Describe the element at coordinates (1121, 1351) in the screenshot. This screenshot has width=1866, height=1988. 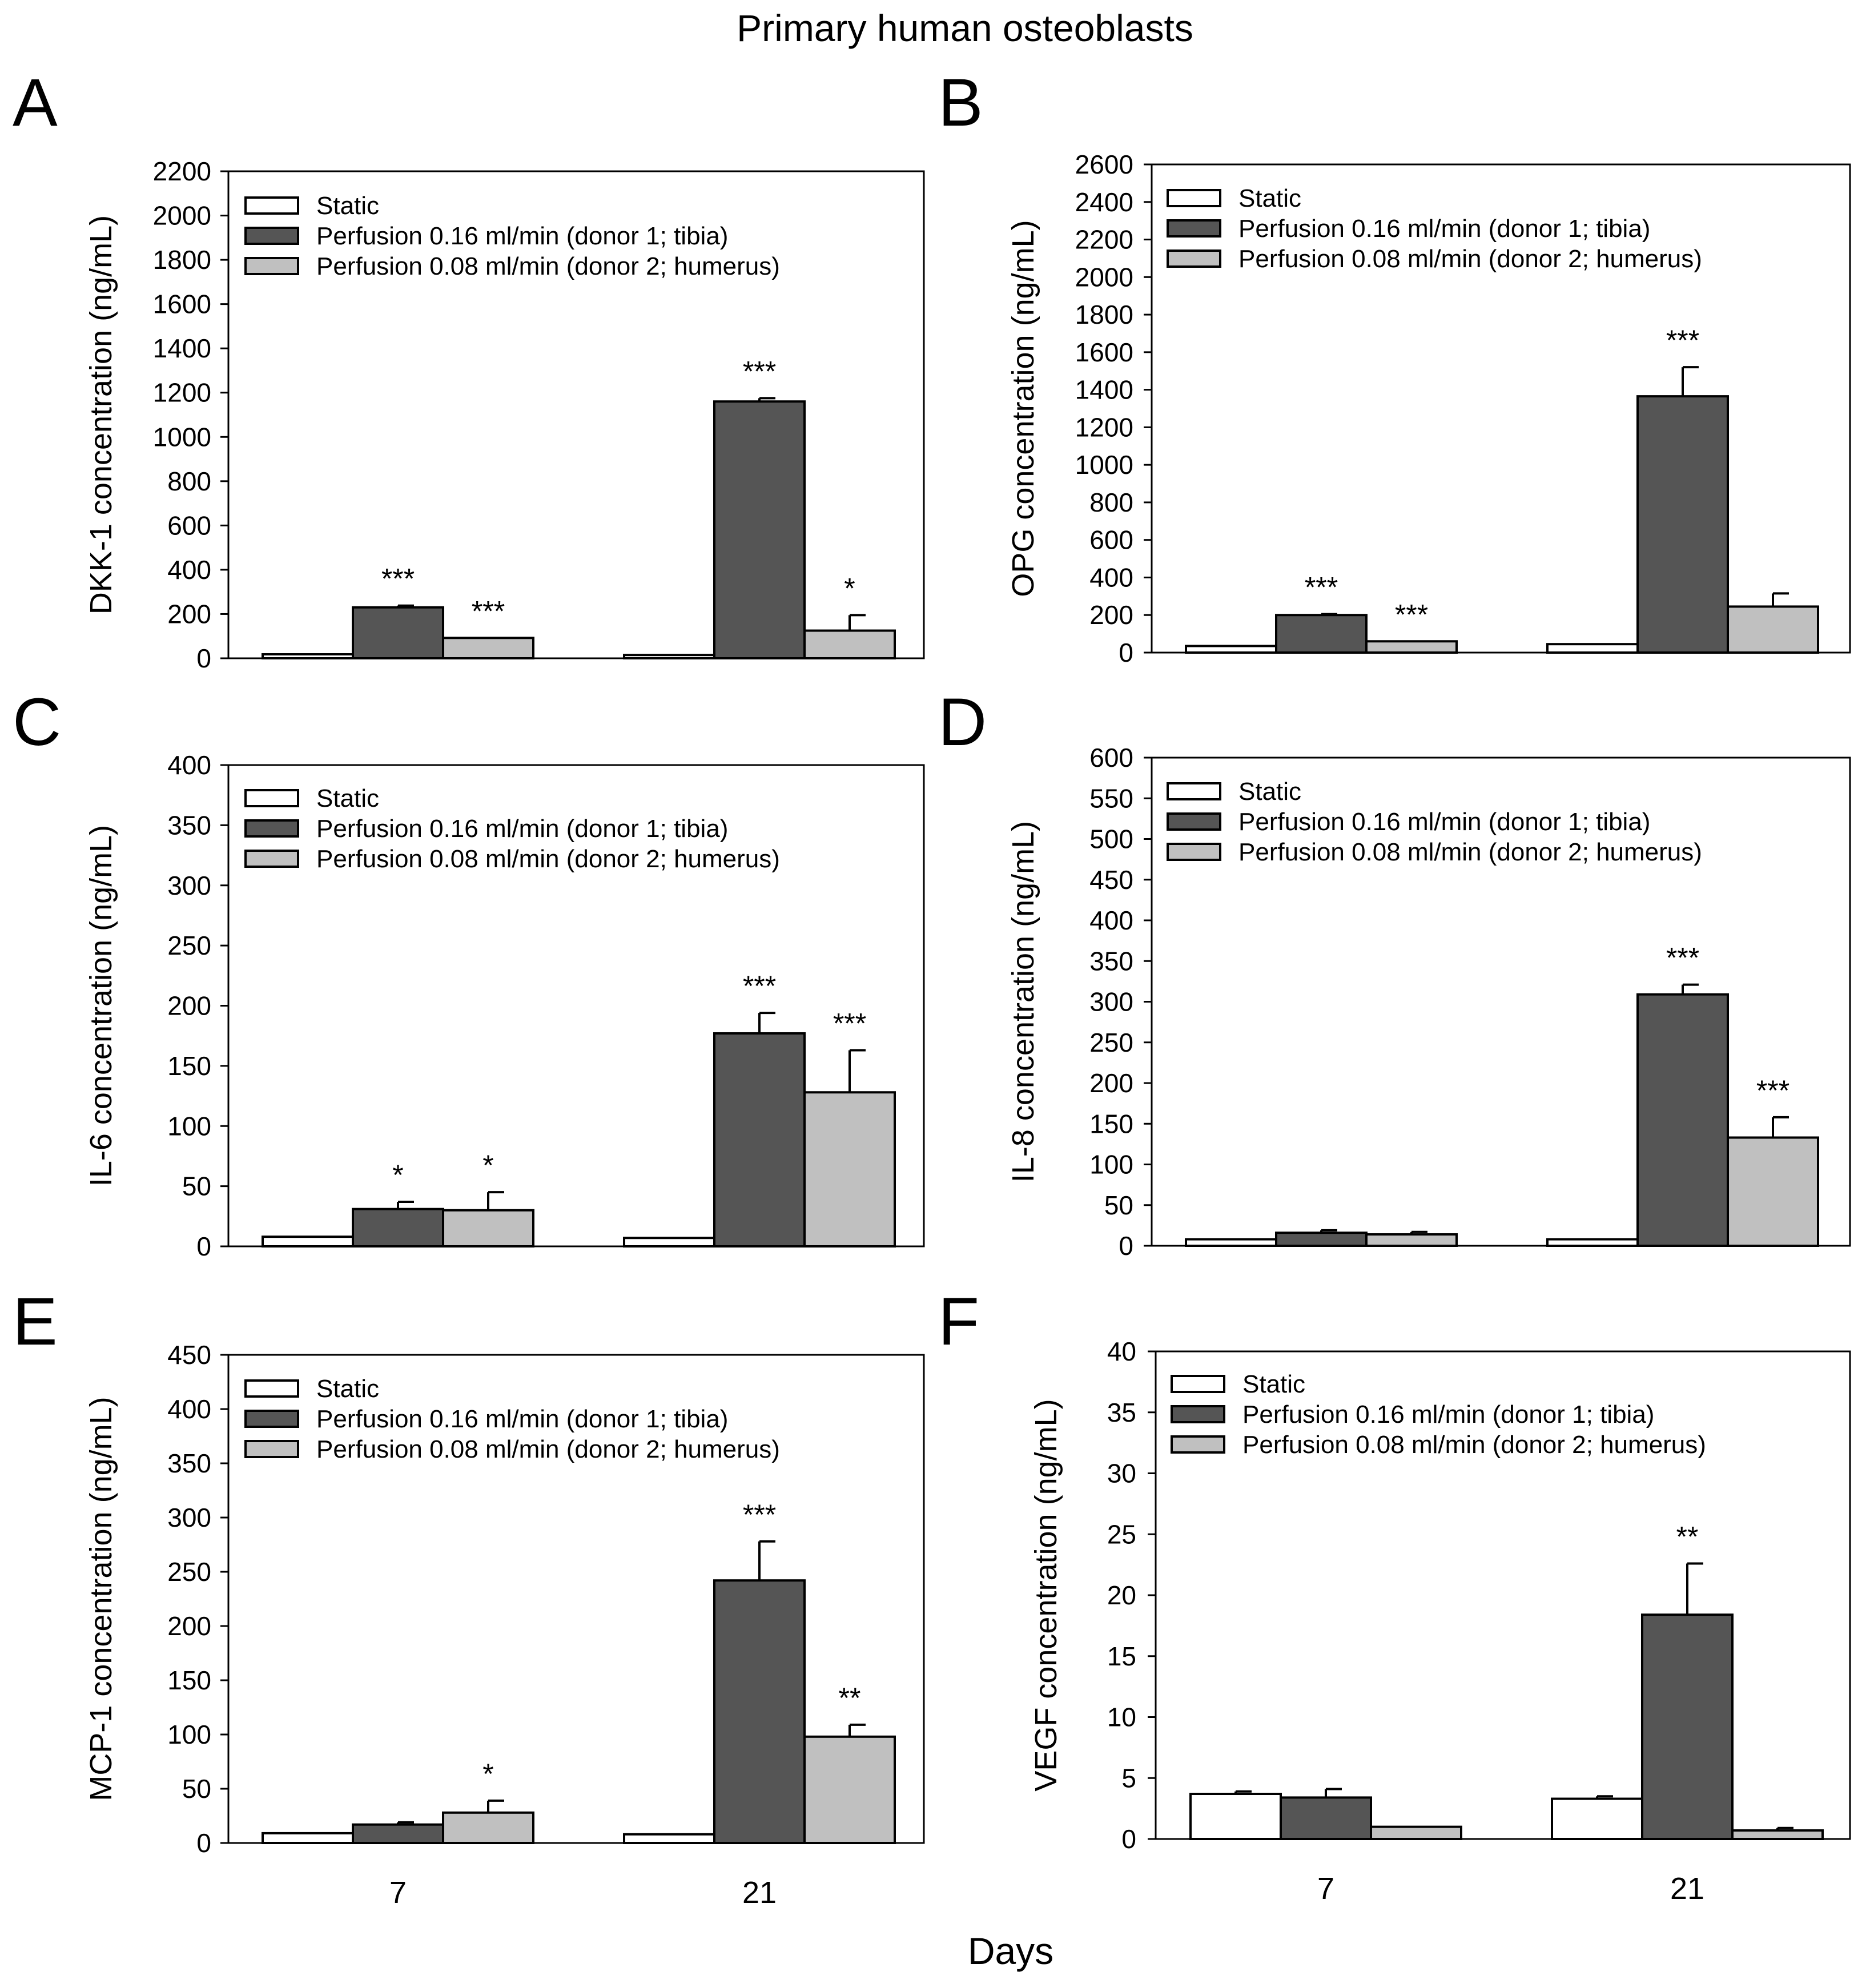
I see `y-tick-label: 40` at that location.